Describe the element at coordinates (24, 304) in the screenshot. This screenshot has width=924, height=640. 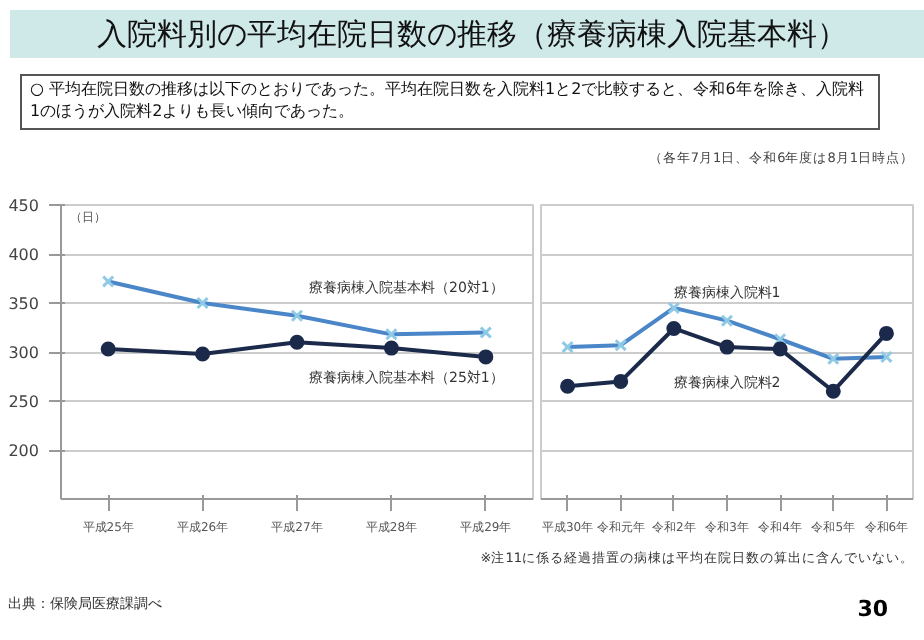
I see `y-tick-label: 350` at that location.